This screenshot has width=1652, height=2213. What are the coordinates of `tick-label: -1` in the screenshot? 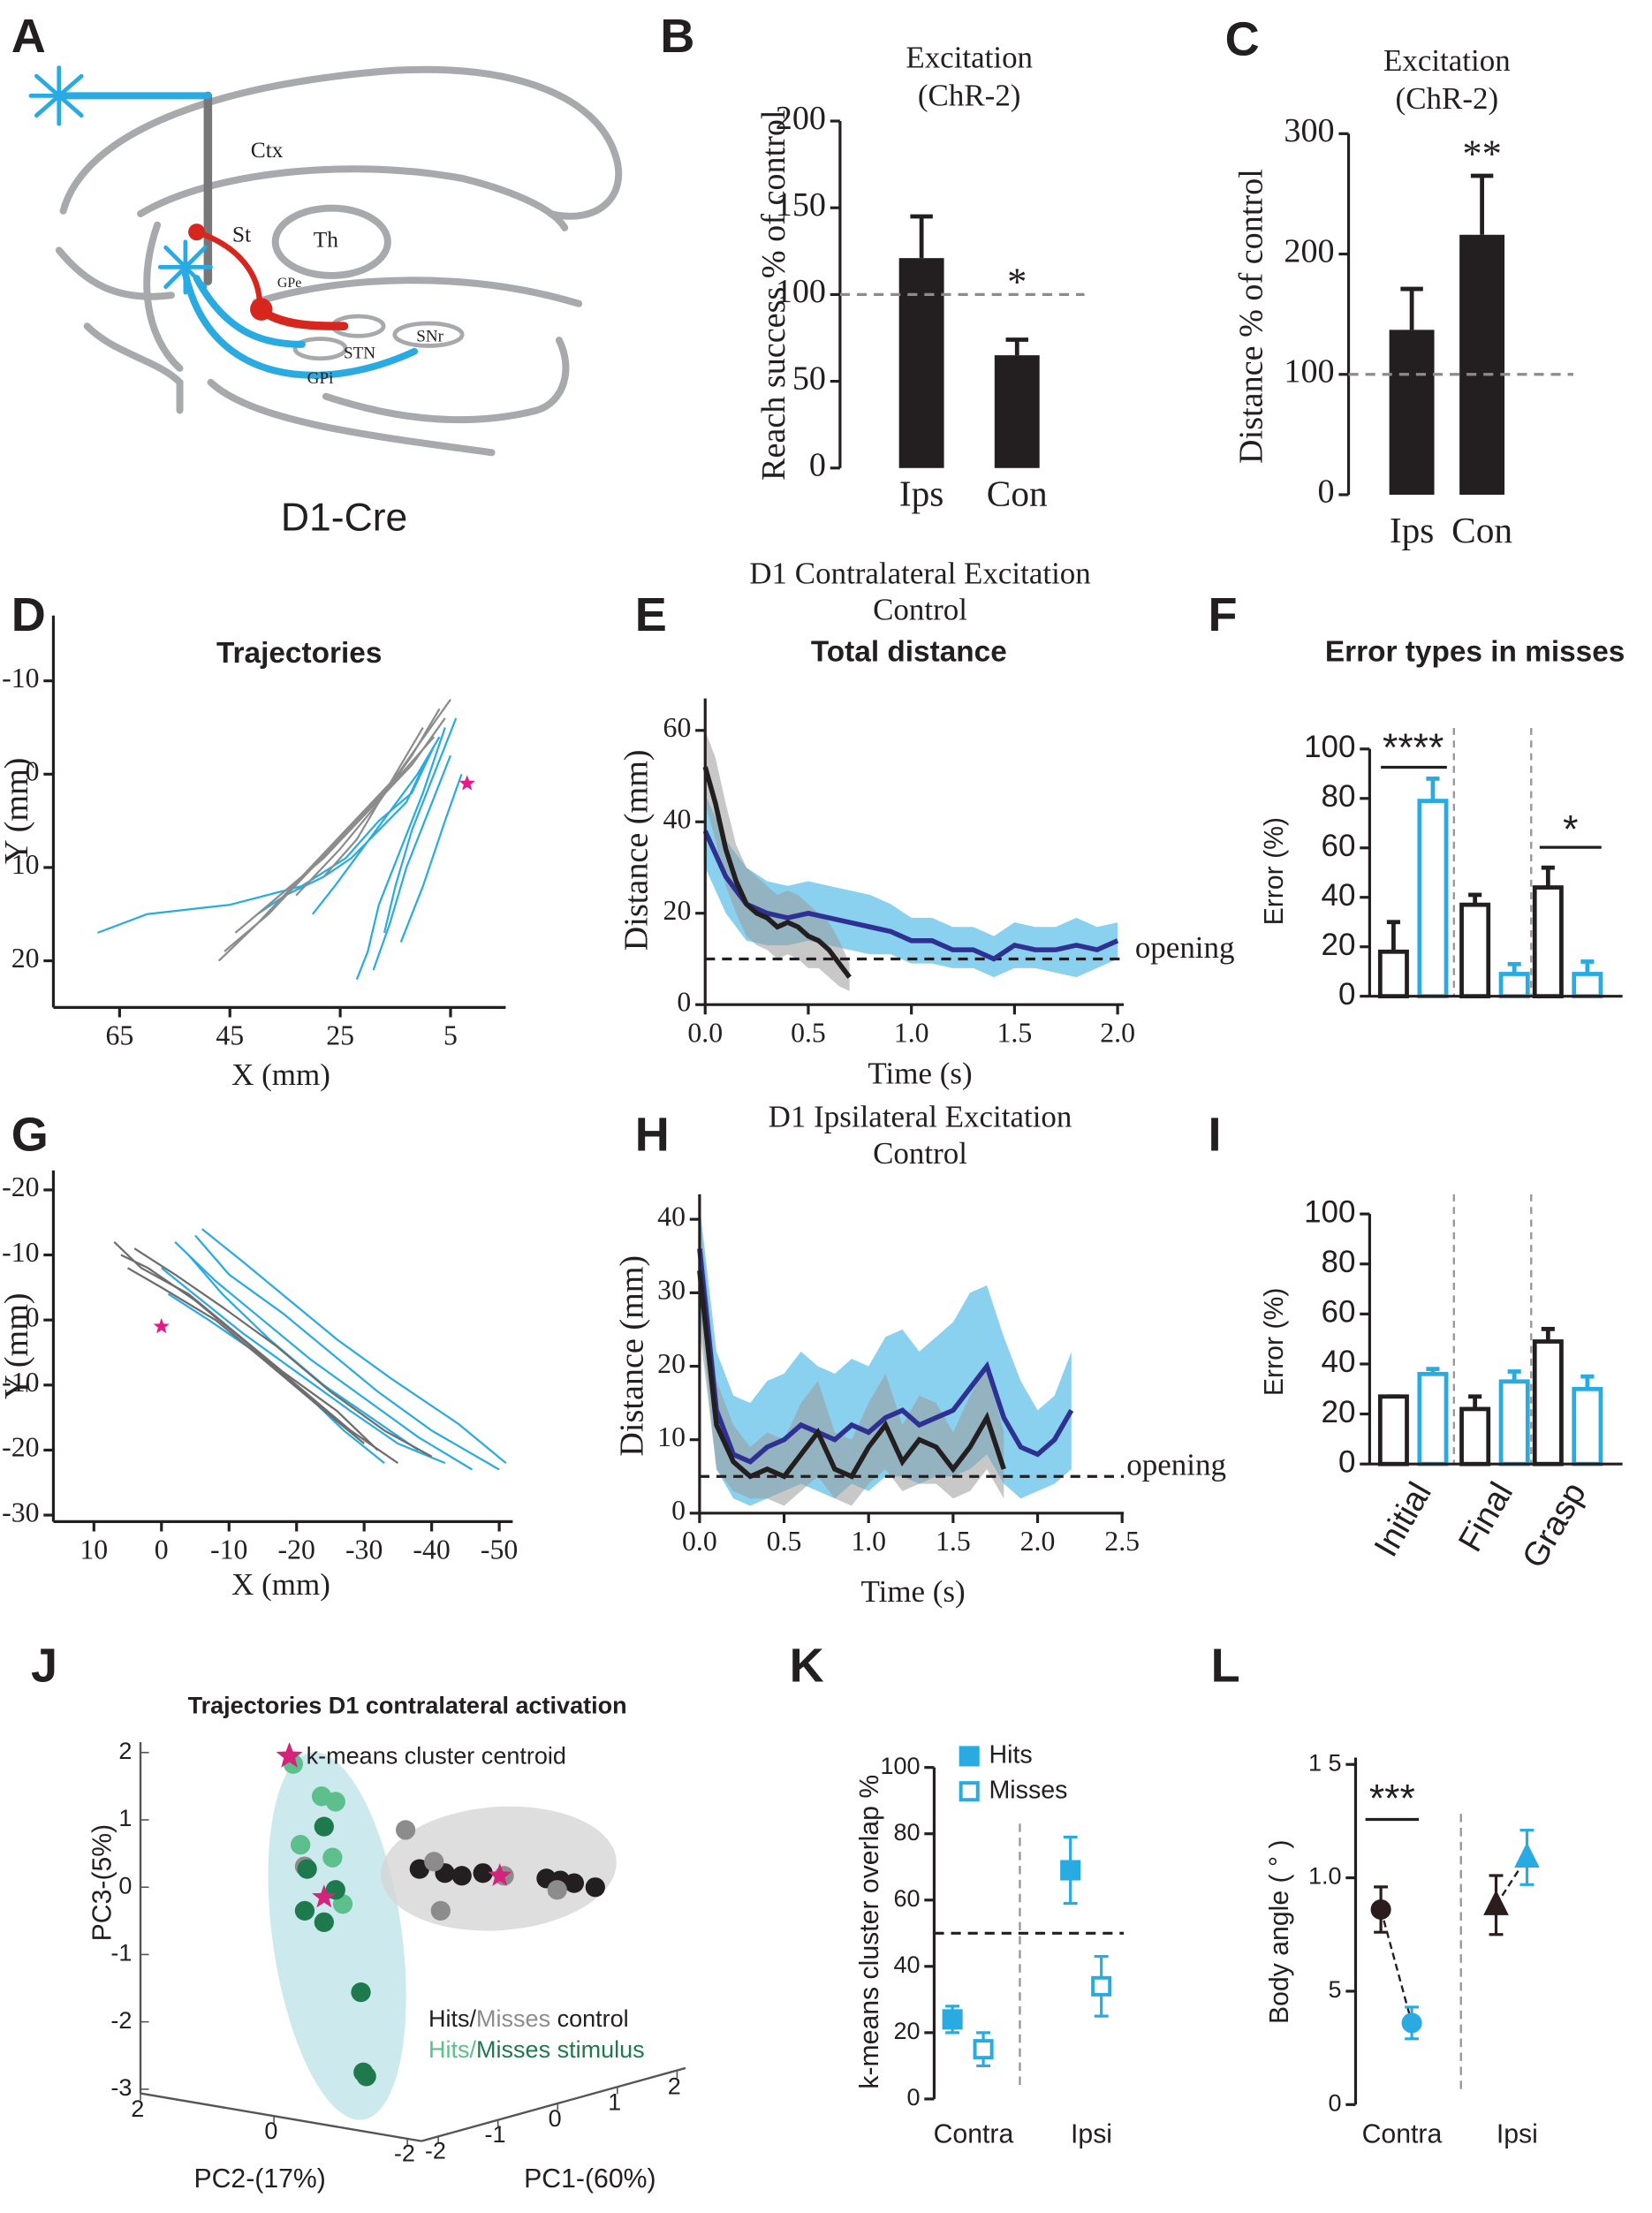 It's located at (495, 2135).